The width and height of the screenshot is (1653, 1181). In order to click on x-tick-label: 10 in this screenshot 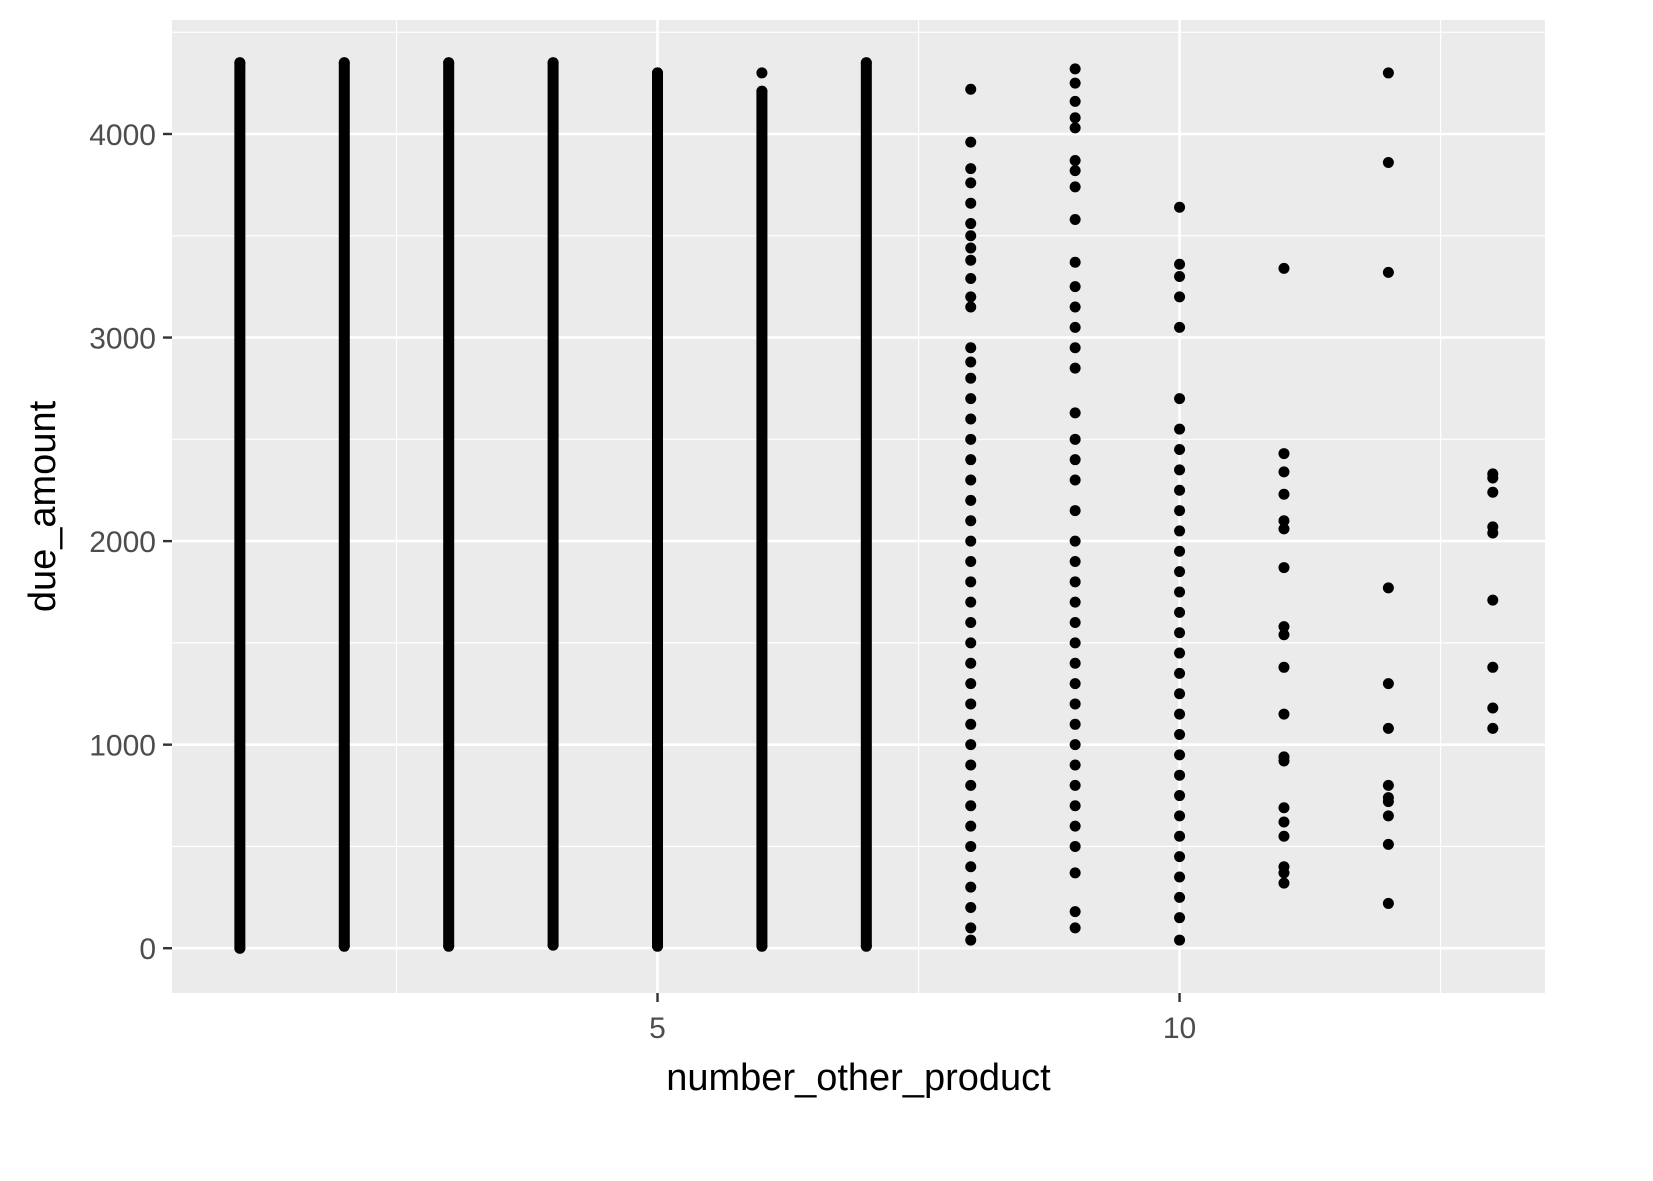, I will do `click(1179, 1028)`.